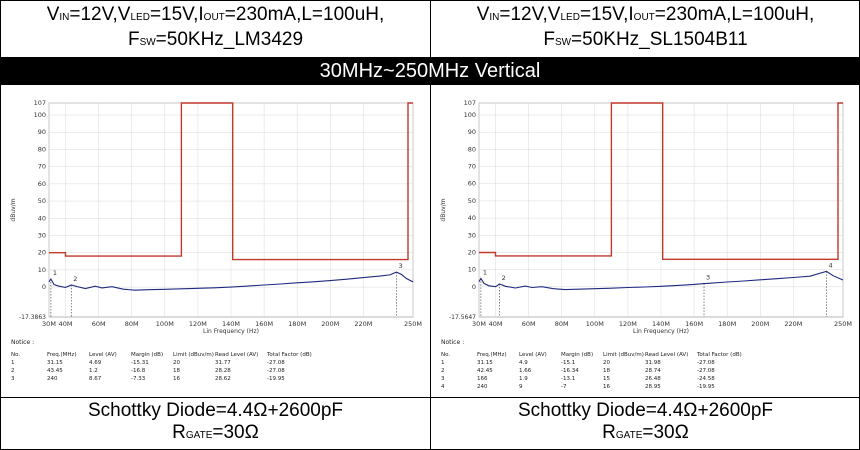 The height and width of the screenshot is (450, 860). What do you see at coordinates (523, 362) in the screenshot?
I see `table-cell: 4.9` at bounding box center [523, 362].